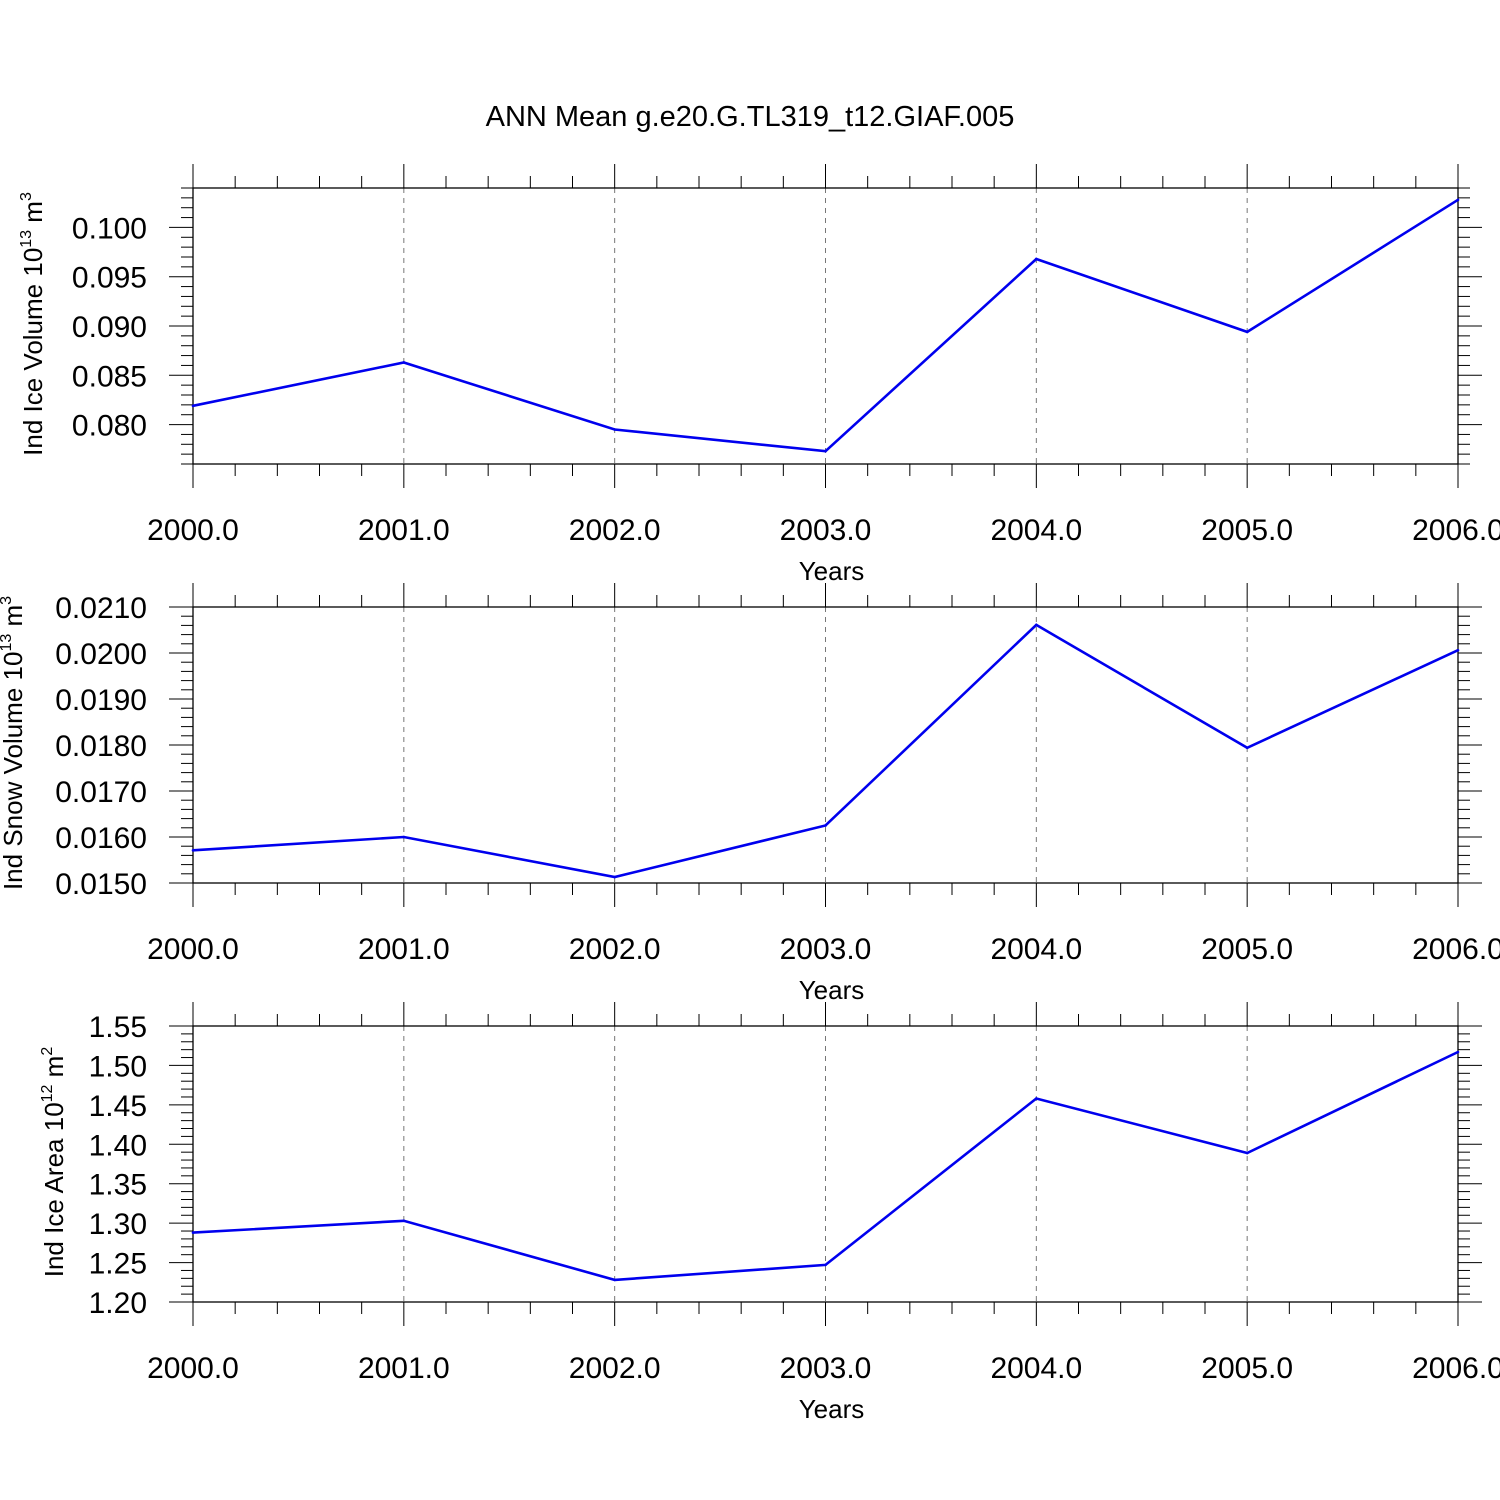  What do you see at coordinates (109, 278) in the screenshot?
I see `y-tick-label: 0.095` at bounding box center [109, 278].